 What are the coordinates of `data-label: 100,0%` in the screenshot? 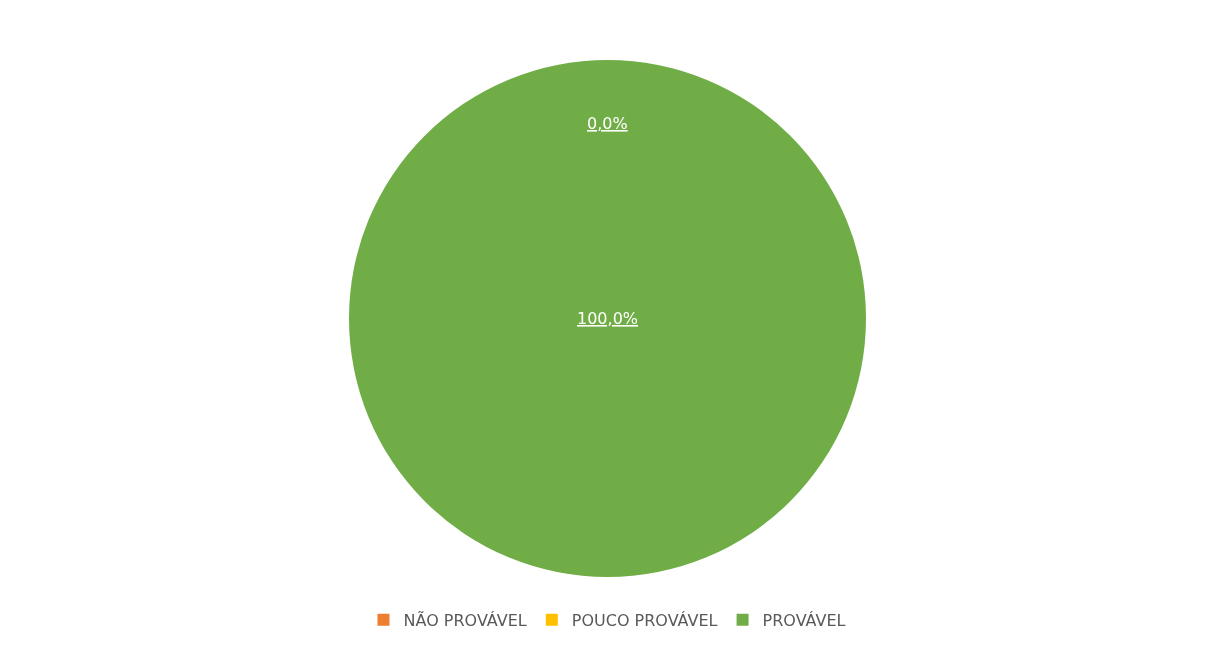 It's located at (607, 318).